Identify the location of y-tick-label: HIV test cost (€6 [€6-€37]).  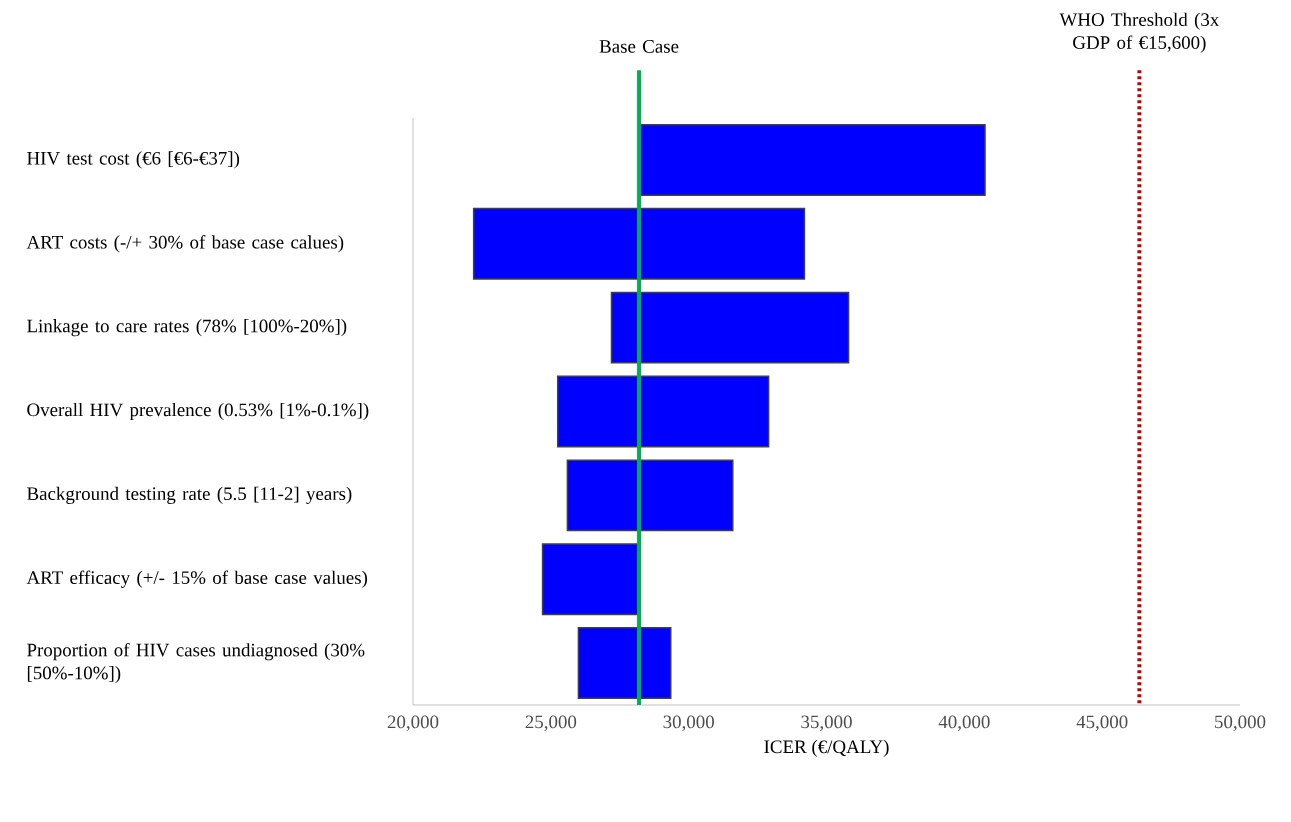
(133, 160).